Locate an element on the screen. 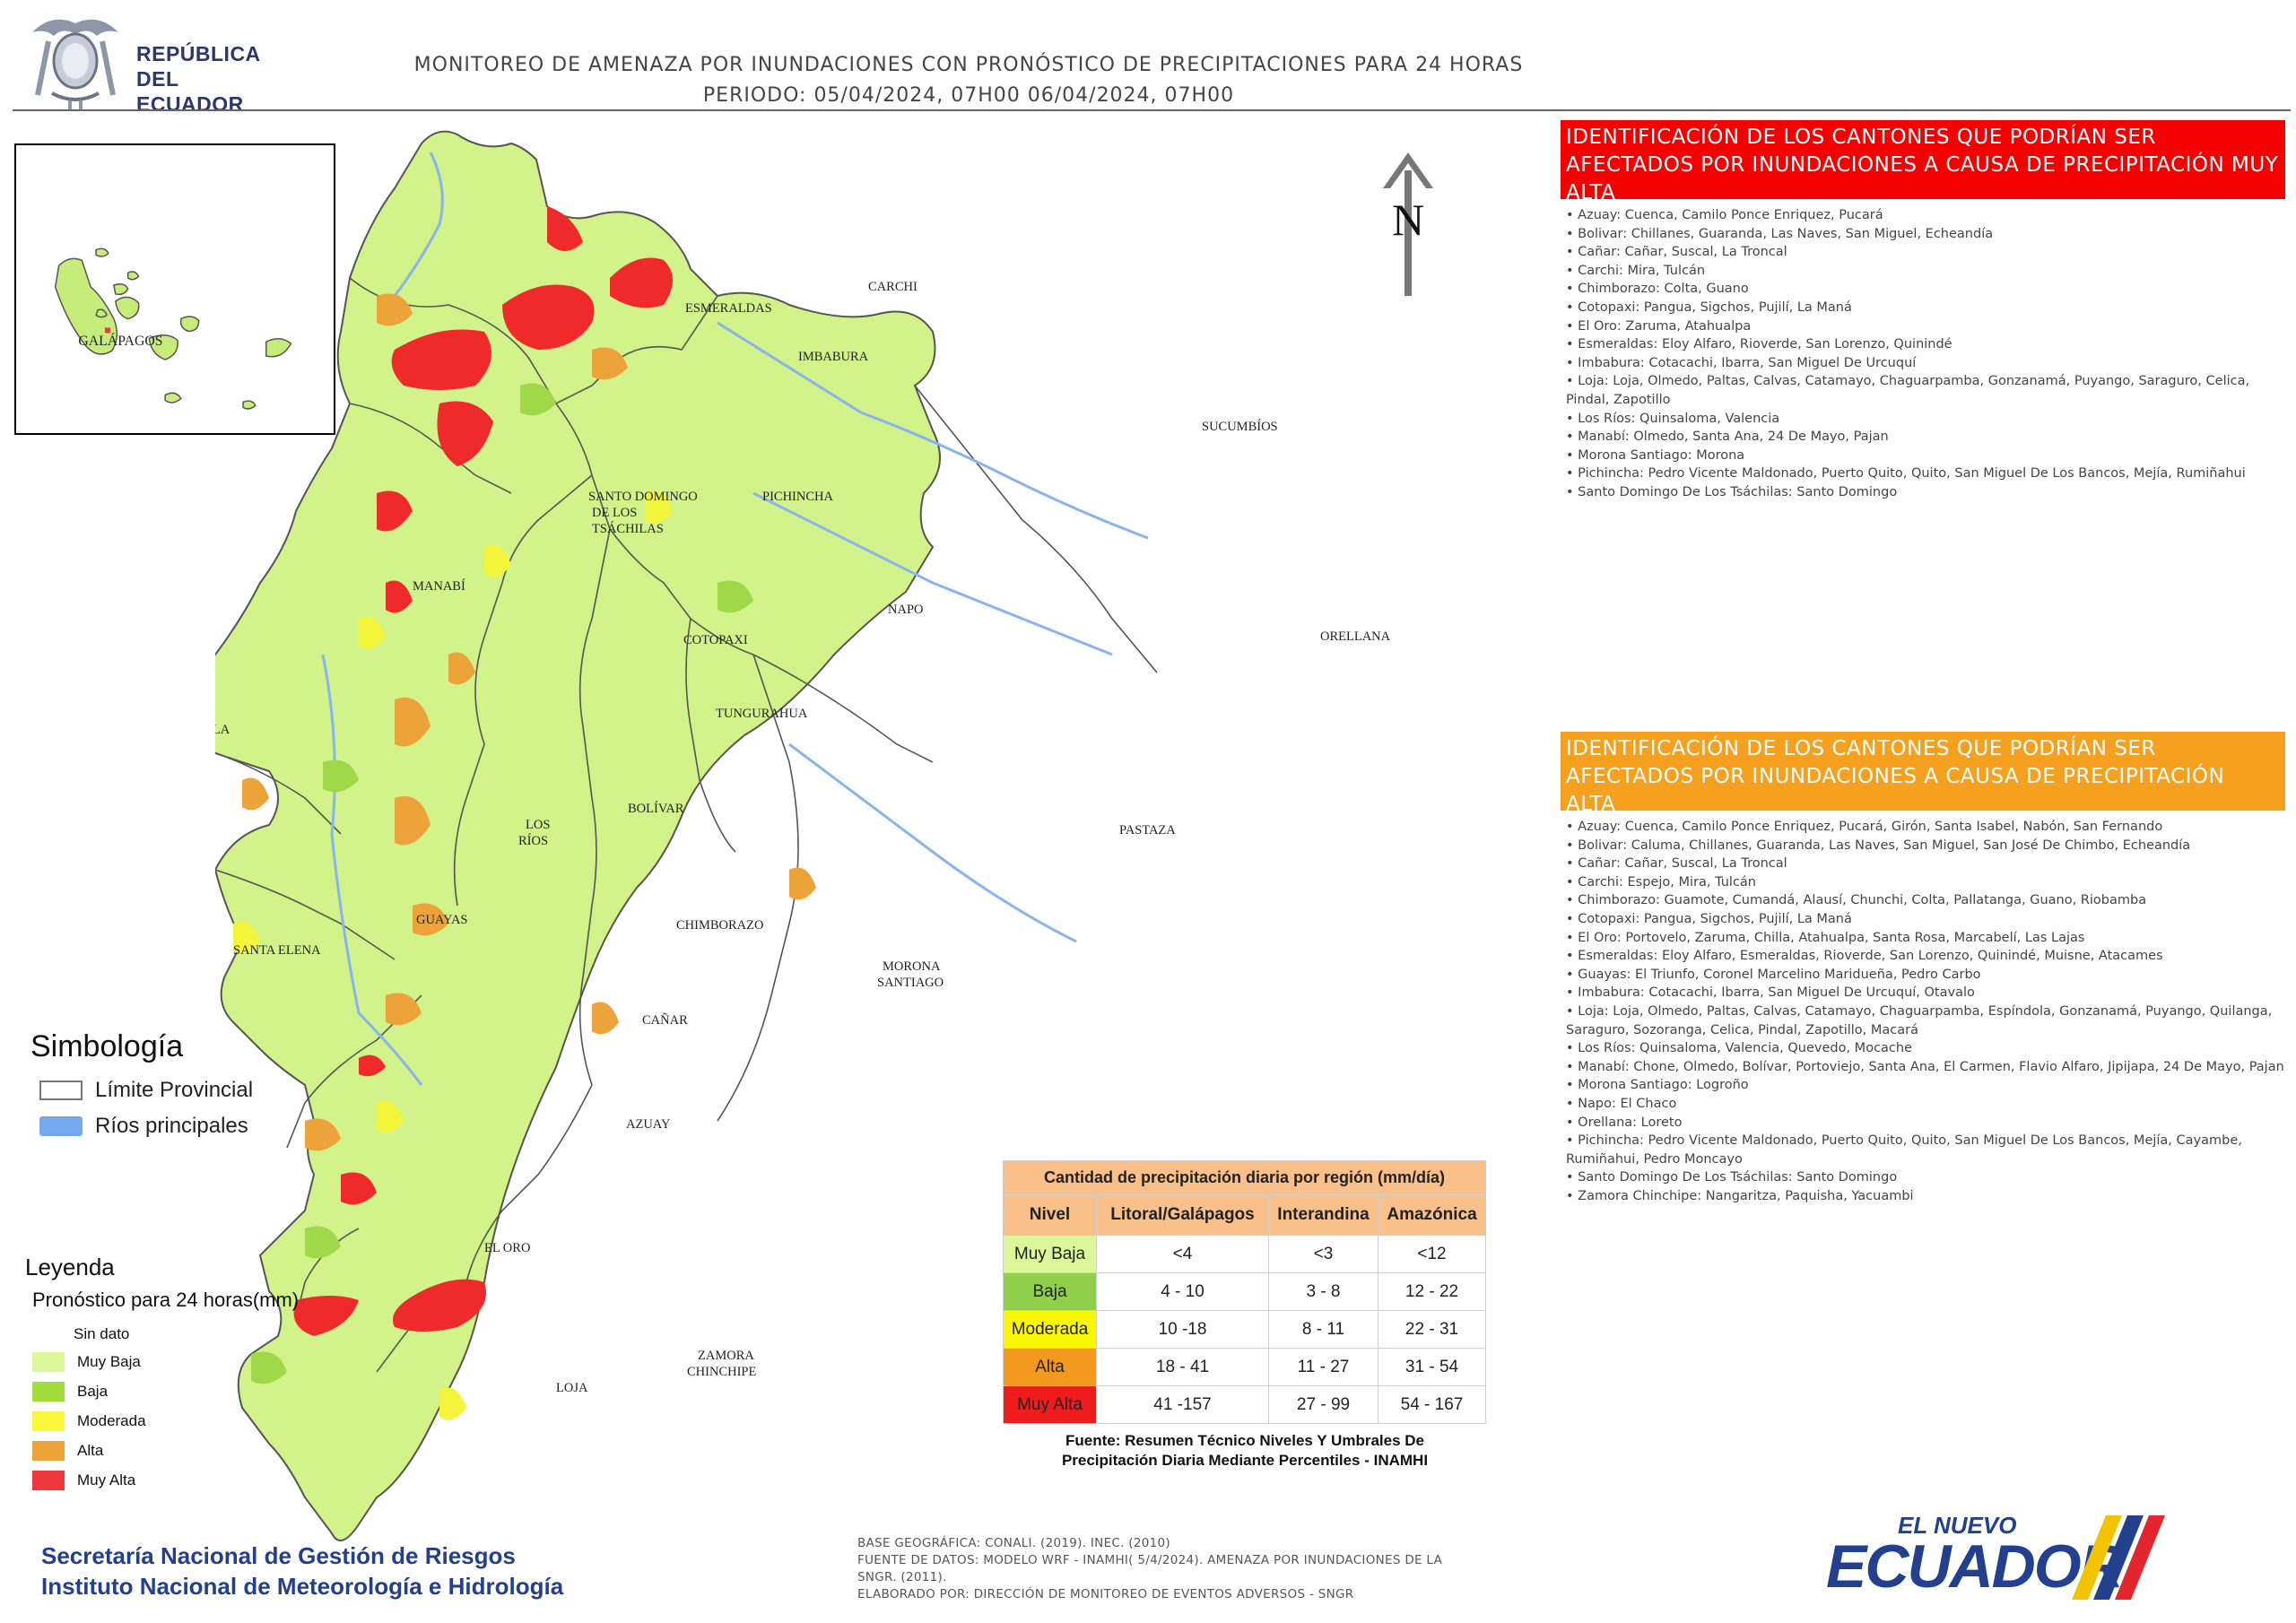 The width and height of the screenshot is (2296, 1623). table-row: Muy Alta 41 -157 27 - 99 54 - 167 is located at coordinates (1244, 1404).